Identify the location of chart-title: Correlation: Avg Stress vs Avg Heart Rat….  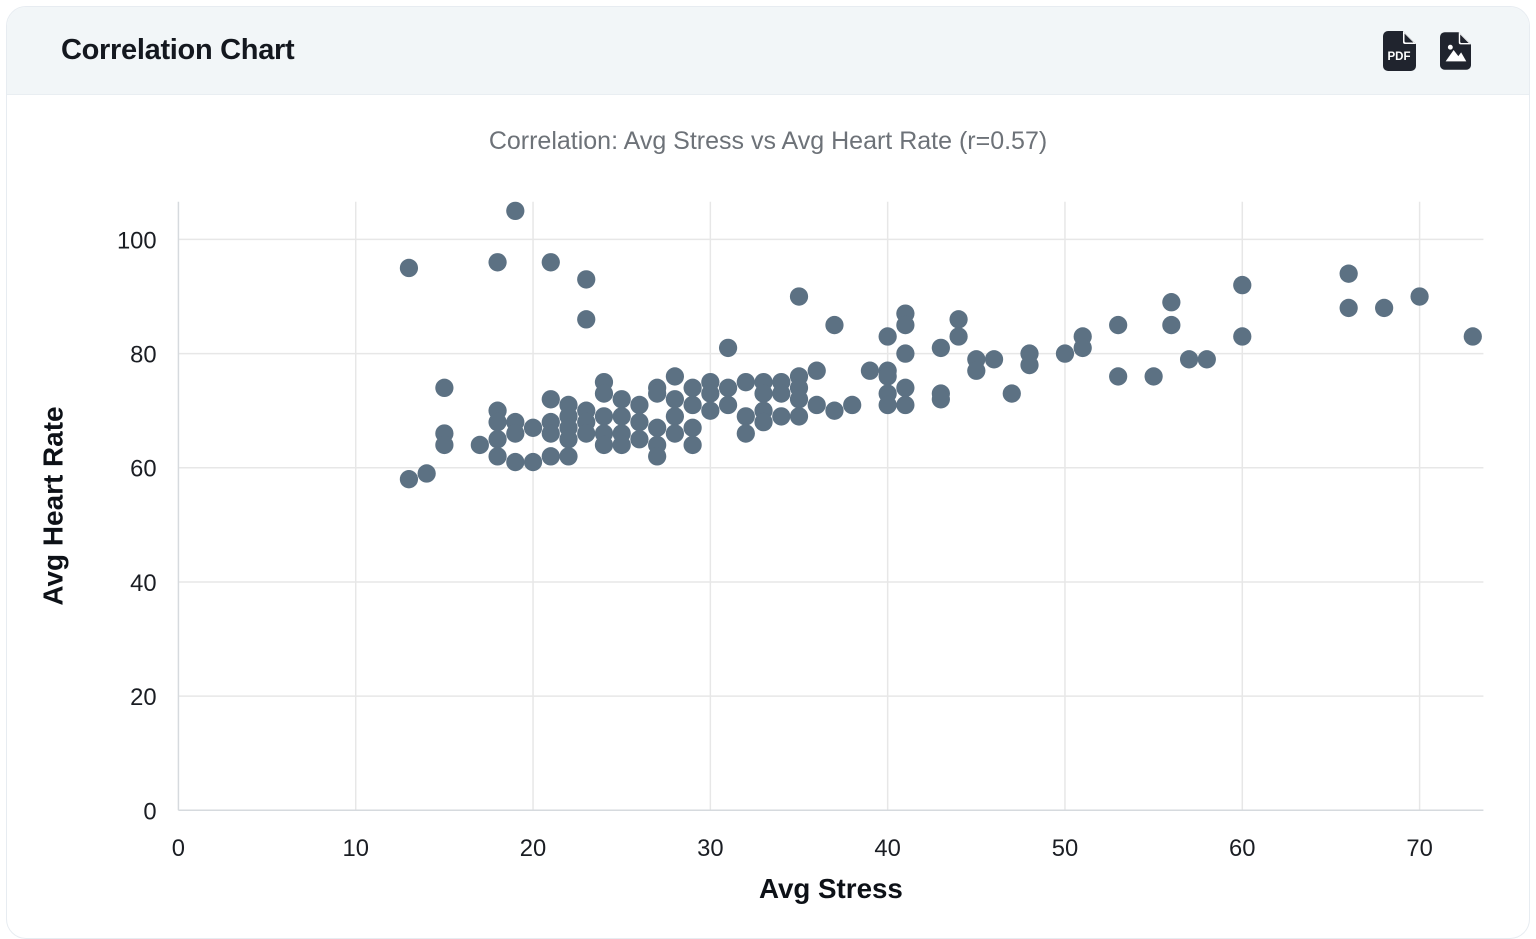
(768, 141).